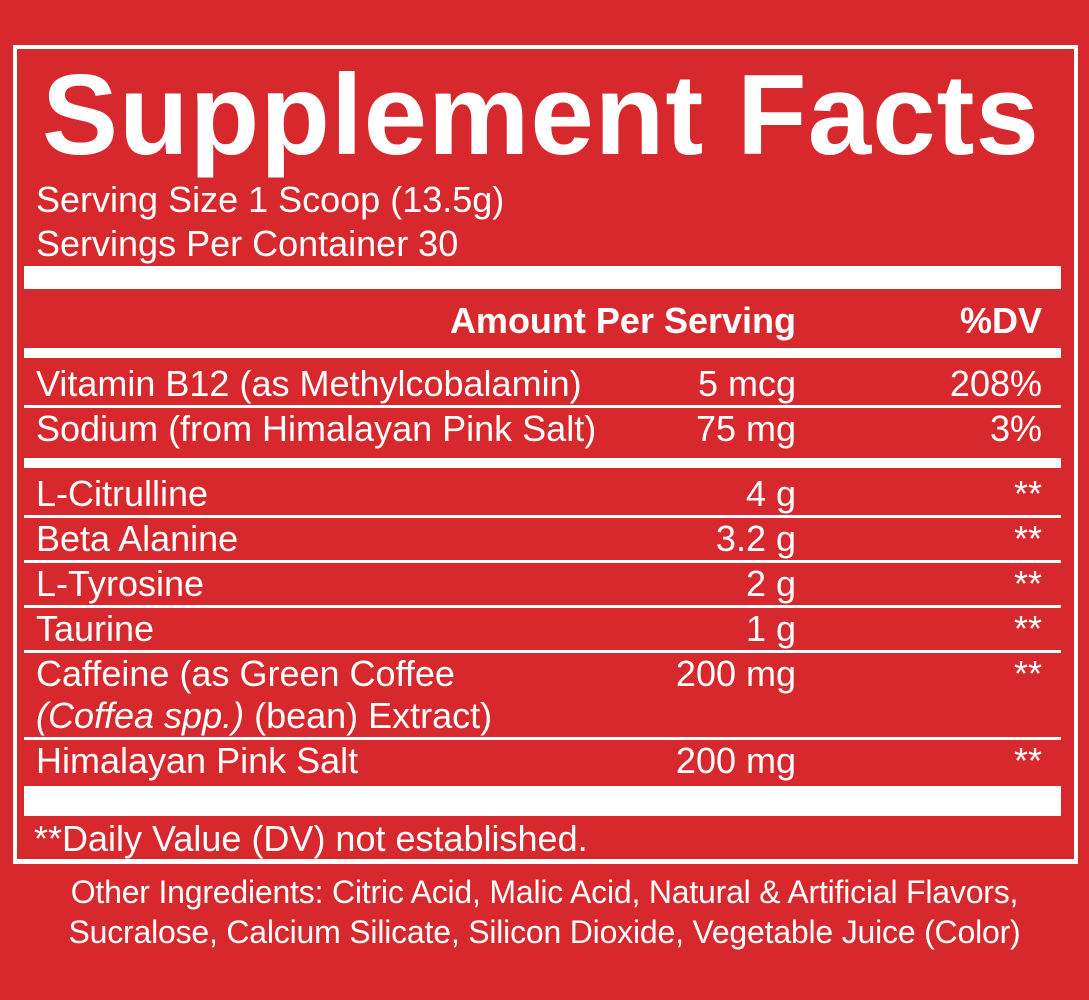 The image size is (1089, 1000). I want to click on caffeine-name-line1: Caffeine (as Green Coffee, so click(245, 673).